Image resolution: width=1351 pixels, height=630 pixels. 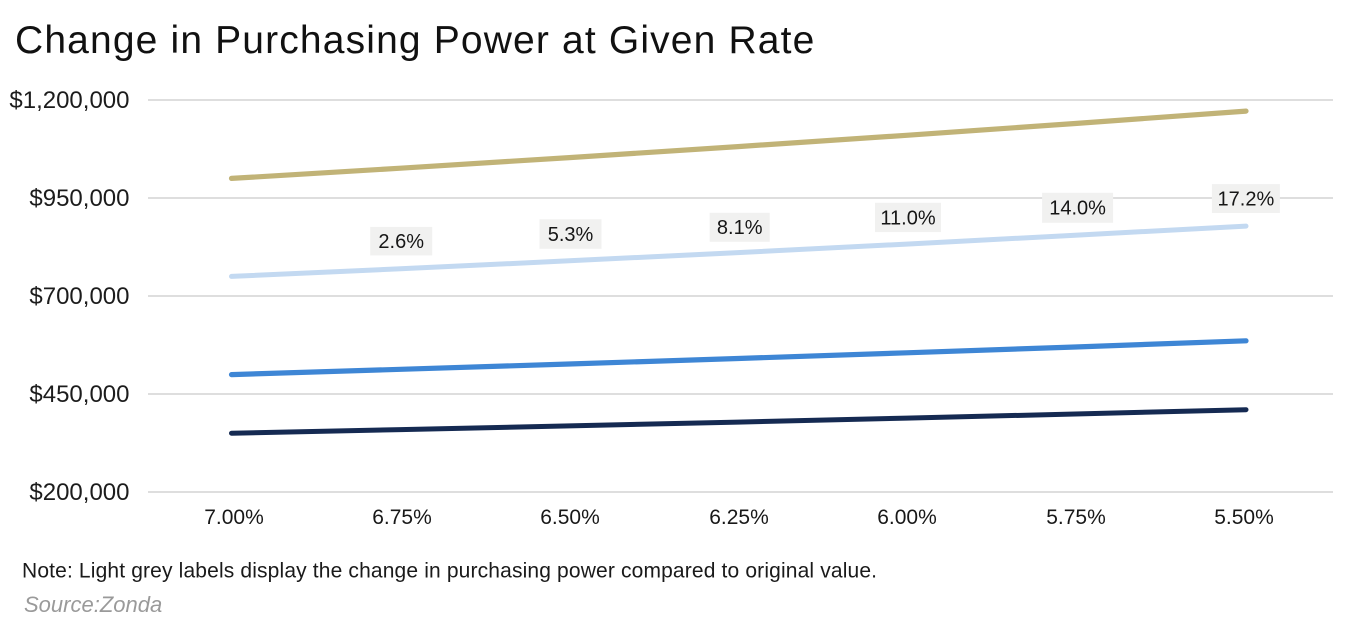 I want to click on svg-text: 14.0%, so click(x=1077, y=209).